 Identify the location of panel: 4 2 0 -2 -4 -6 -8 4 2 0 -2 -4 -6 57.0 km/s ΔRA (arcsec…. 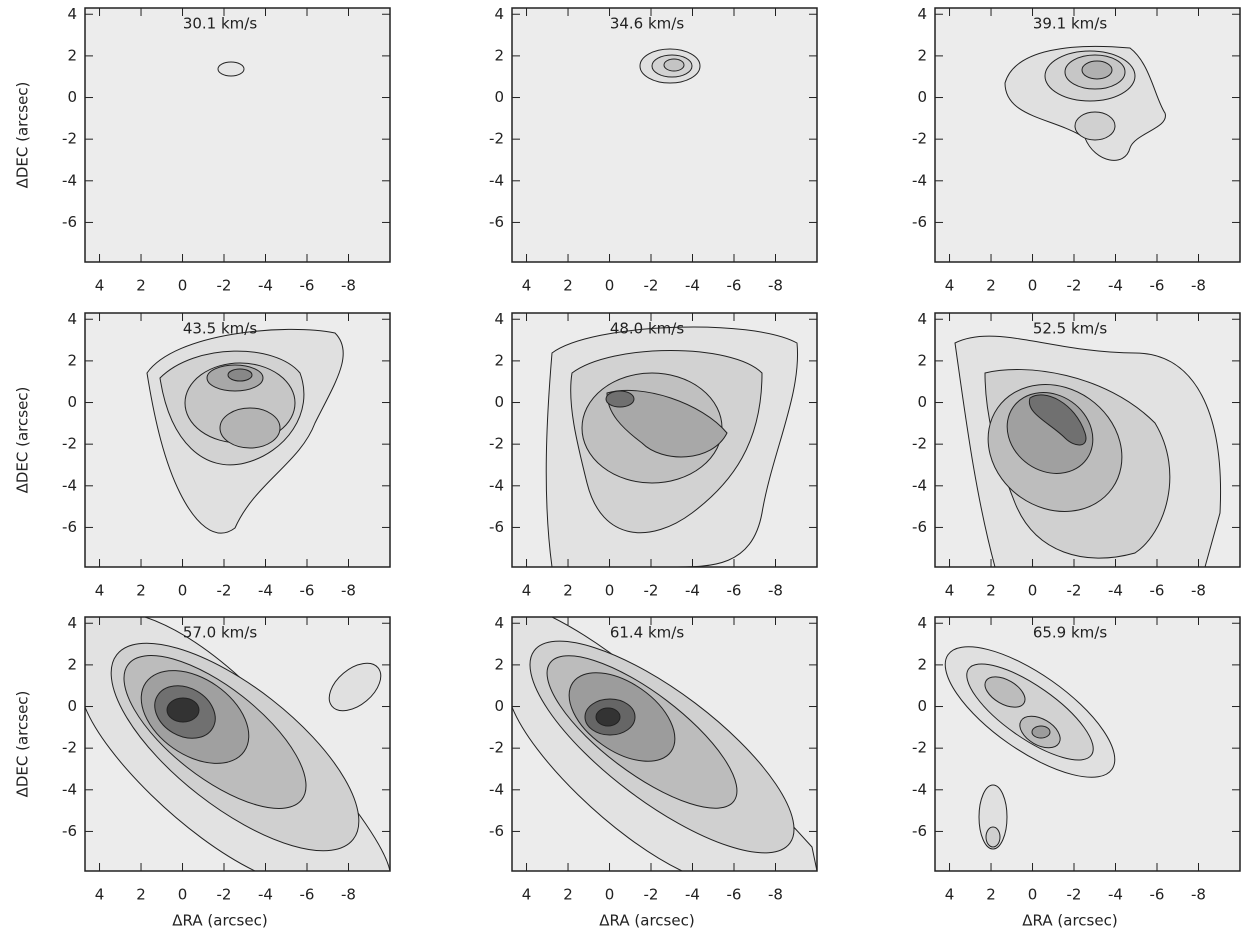
(202, 772).